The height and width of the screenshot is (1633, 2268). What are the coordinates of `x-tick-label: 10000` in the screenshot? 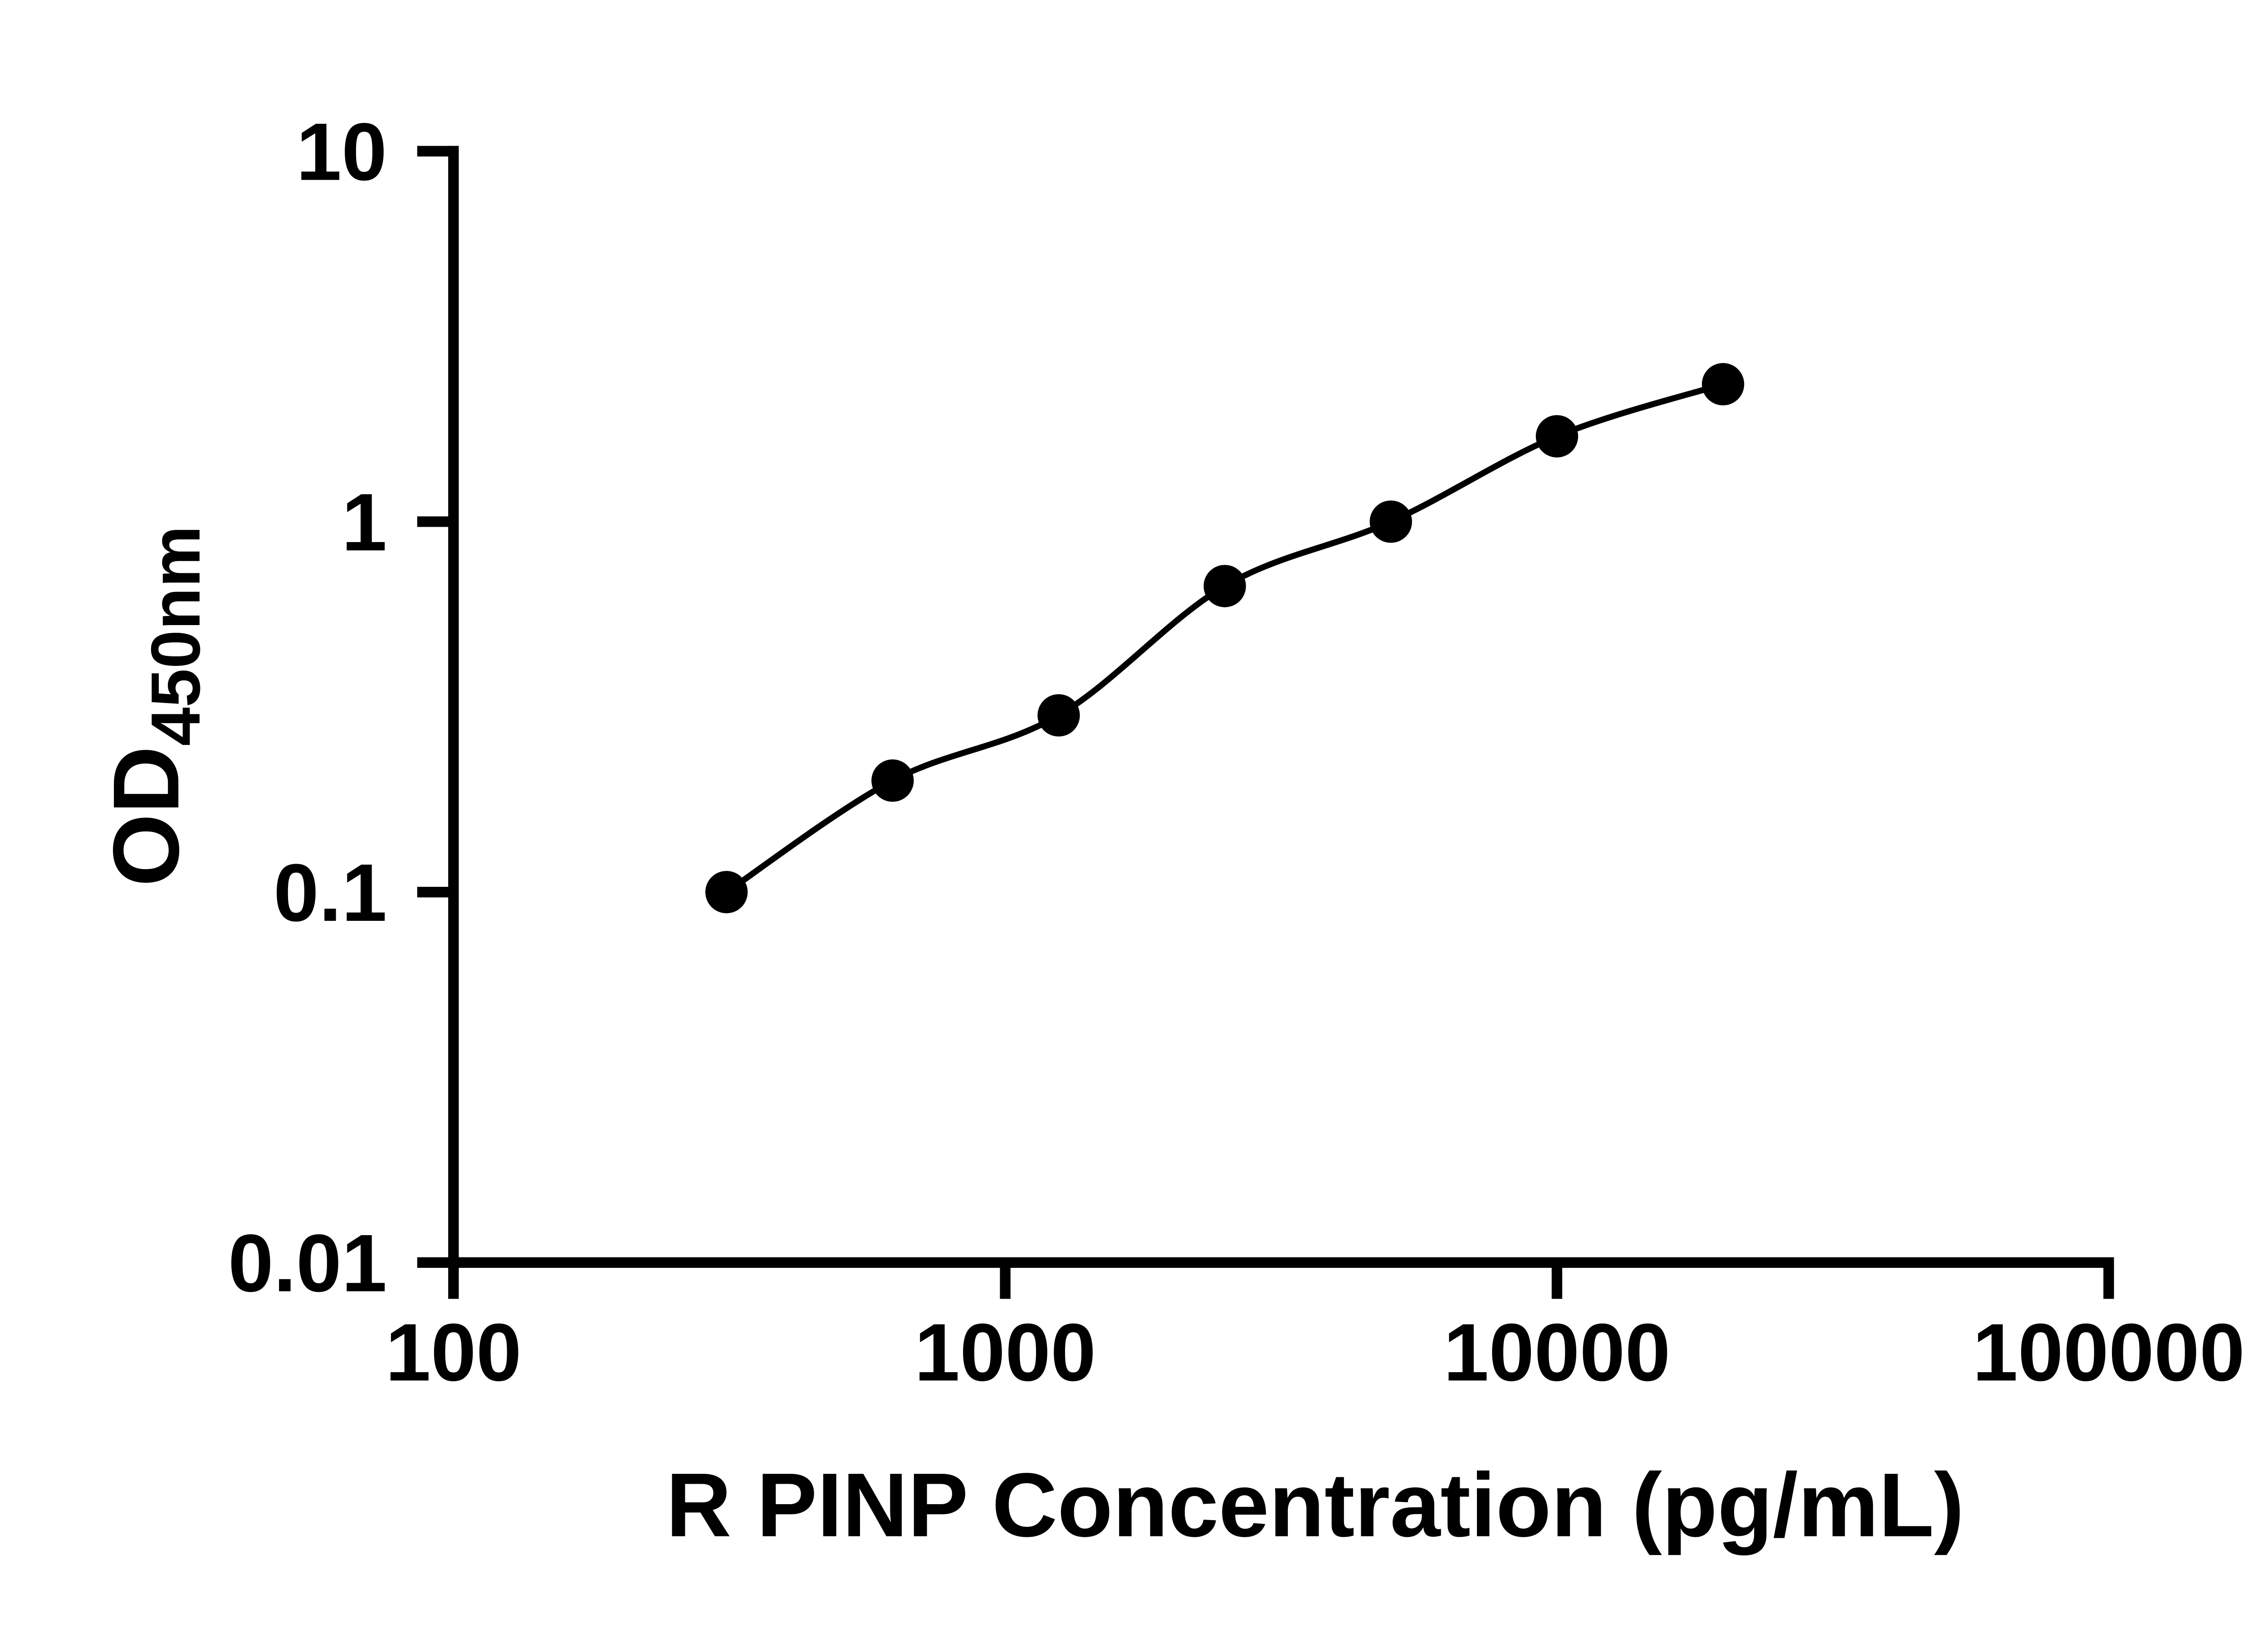 It's located at (1556, 1352).